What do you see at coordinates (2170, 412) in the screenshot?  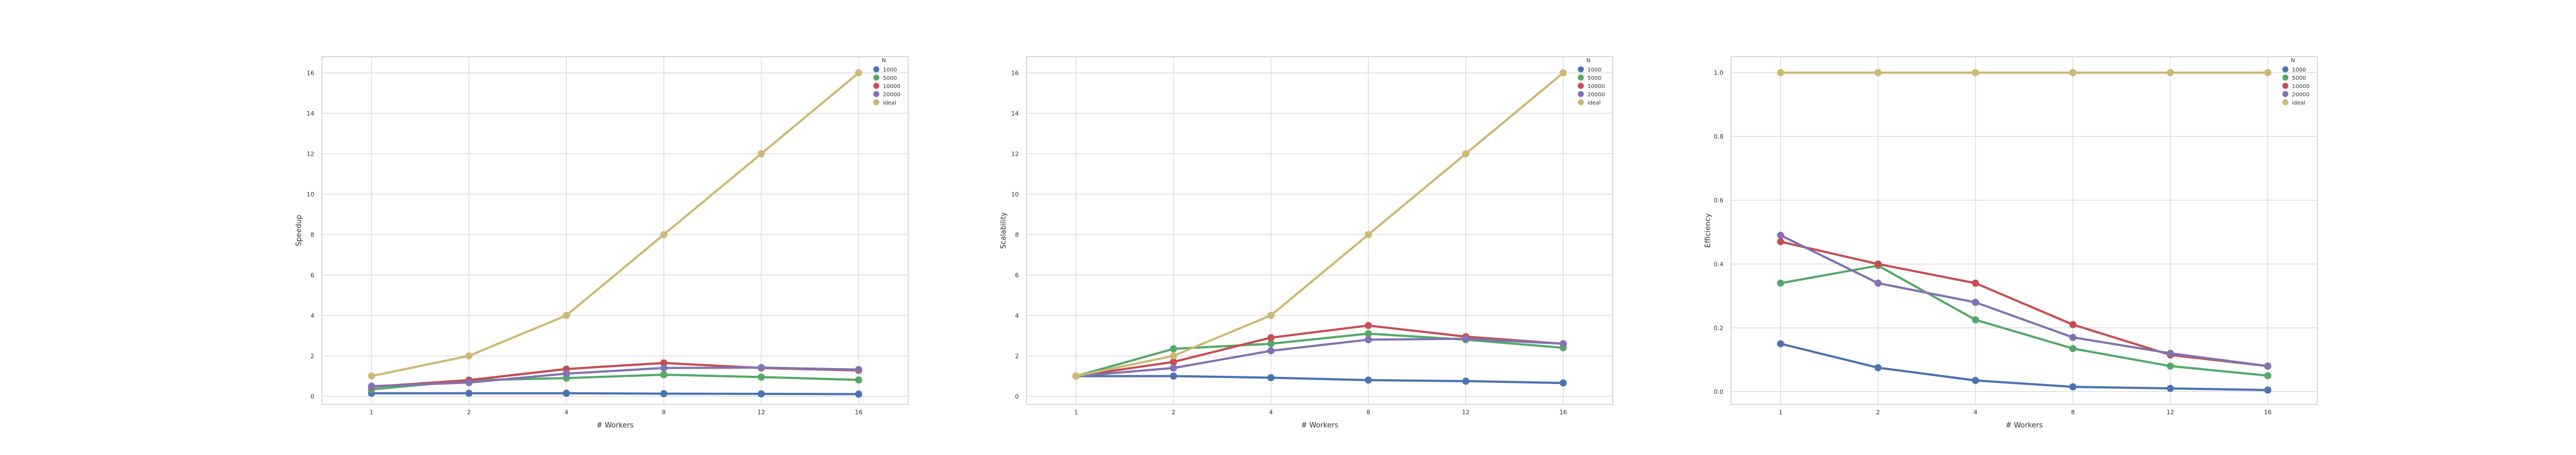 I see `x-tick-label: 12` at bounding box center [2170, 412].